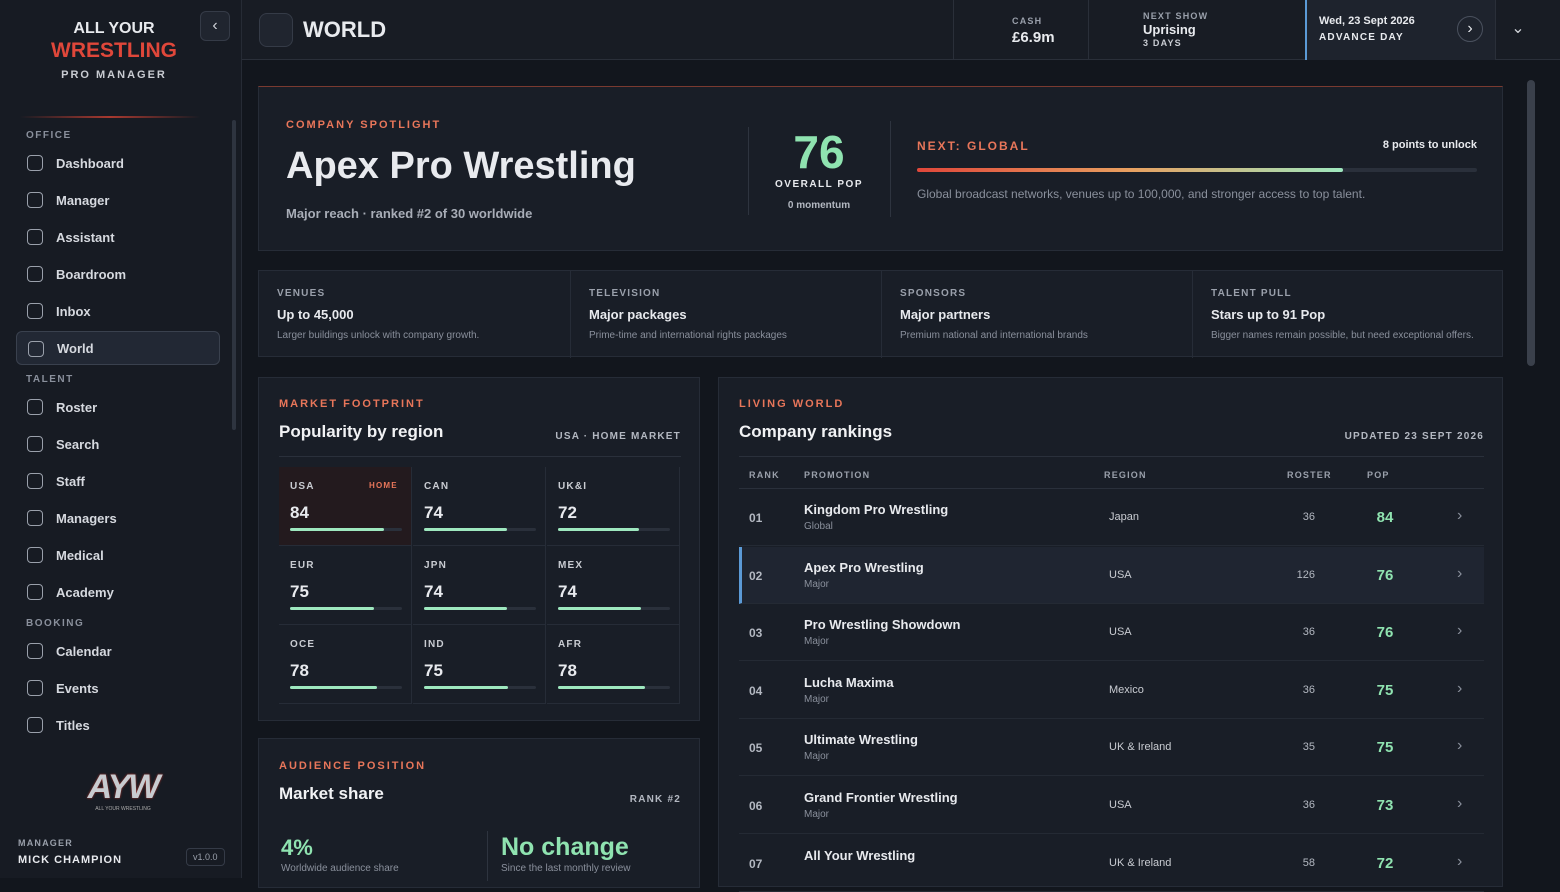 This screenshot has height=892, width=1560. I want to click on next-show: Uprising, so click(1169, 29).